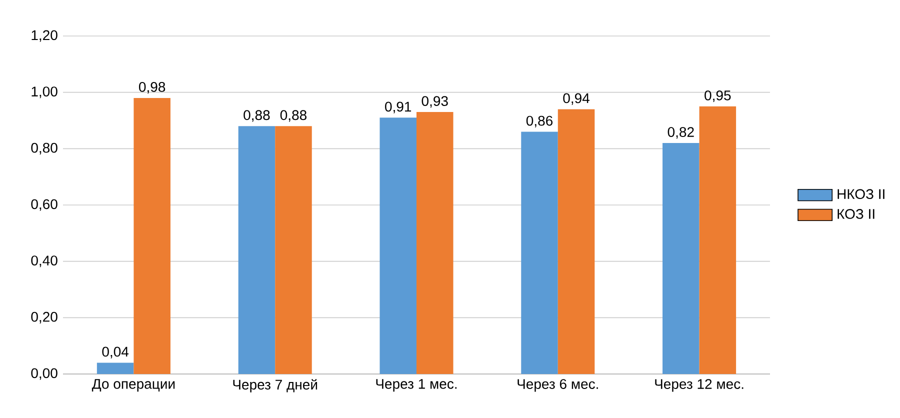 The image size is (900, 418). I want to click on y-tick-label: 0,60, so click(44, 205).